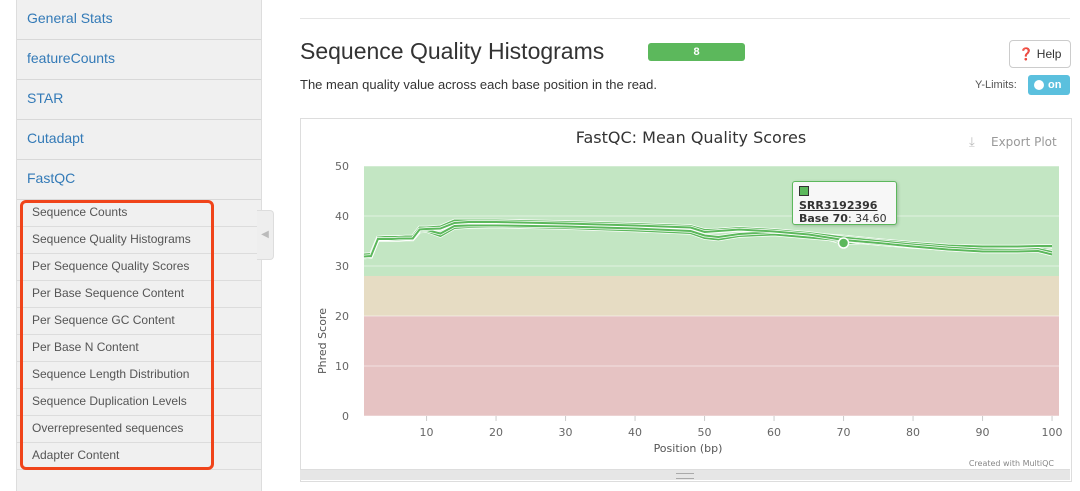 This screenshot has height=491, width=1080. I want to click on series-line, so click(708, 239).